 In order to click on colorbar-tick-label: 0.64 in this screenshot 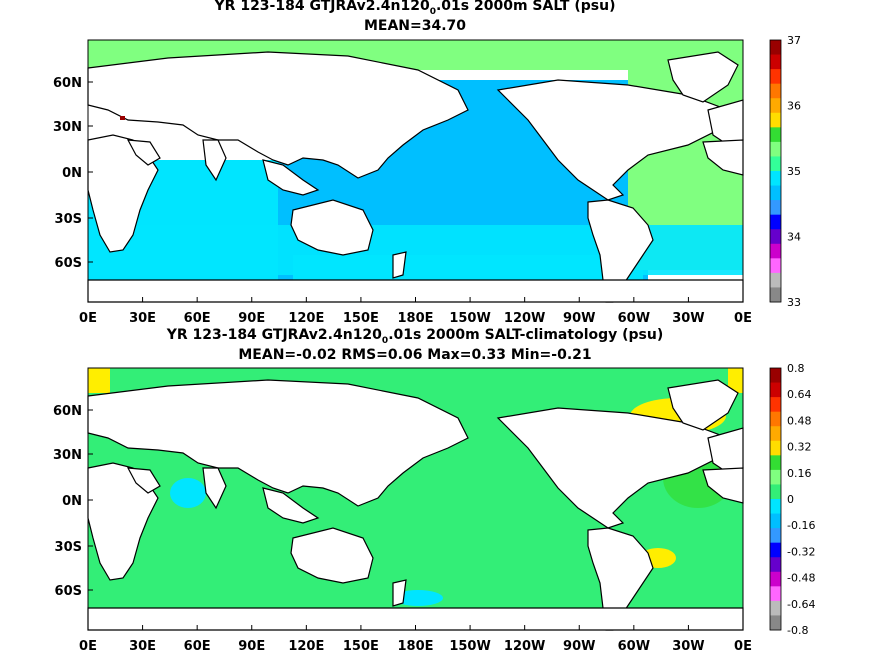, I will do `click(799, 394)`.